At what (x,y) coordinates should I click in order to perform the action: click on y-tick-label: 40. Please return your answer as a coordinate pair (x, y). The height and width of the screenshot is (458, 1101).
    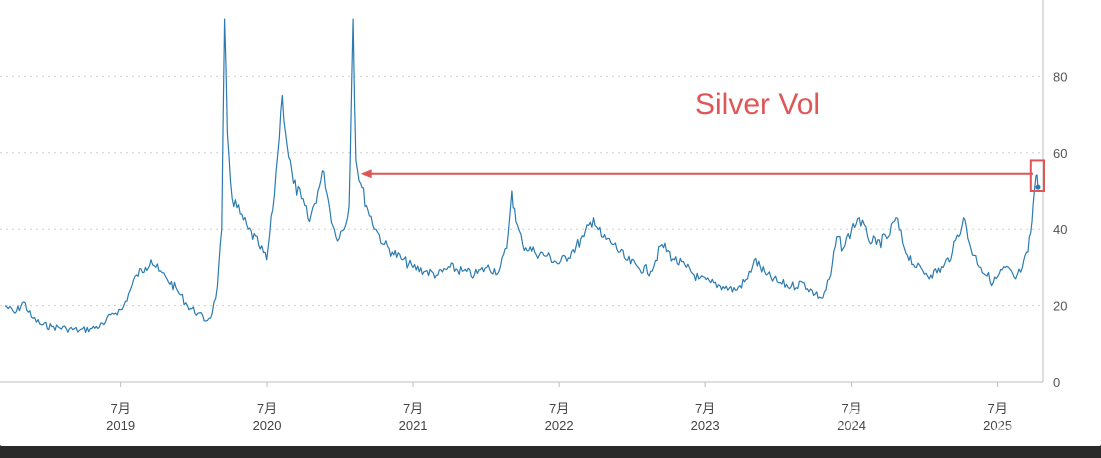
    Looking at the image, I should click on (1060, 229).